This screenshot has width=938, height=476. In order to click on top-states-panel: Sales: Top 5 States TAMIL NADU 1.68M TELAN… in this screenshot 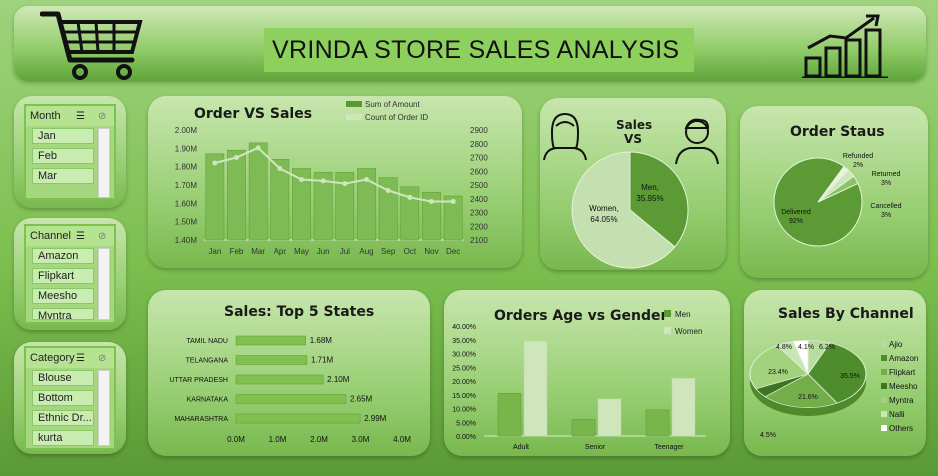, I will do `click(289, 373)`.